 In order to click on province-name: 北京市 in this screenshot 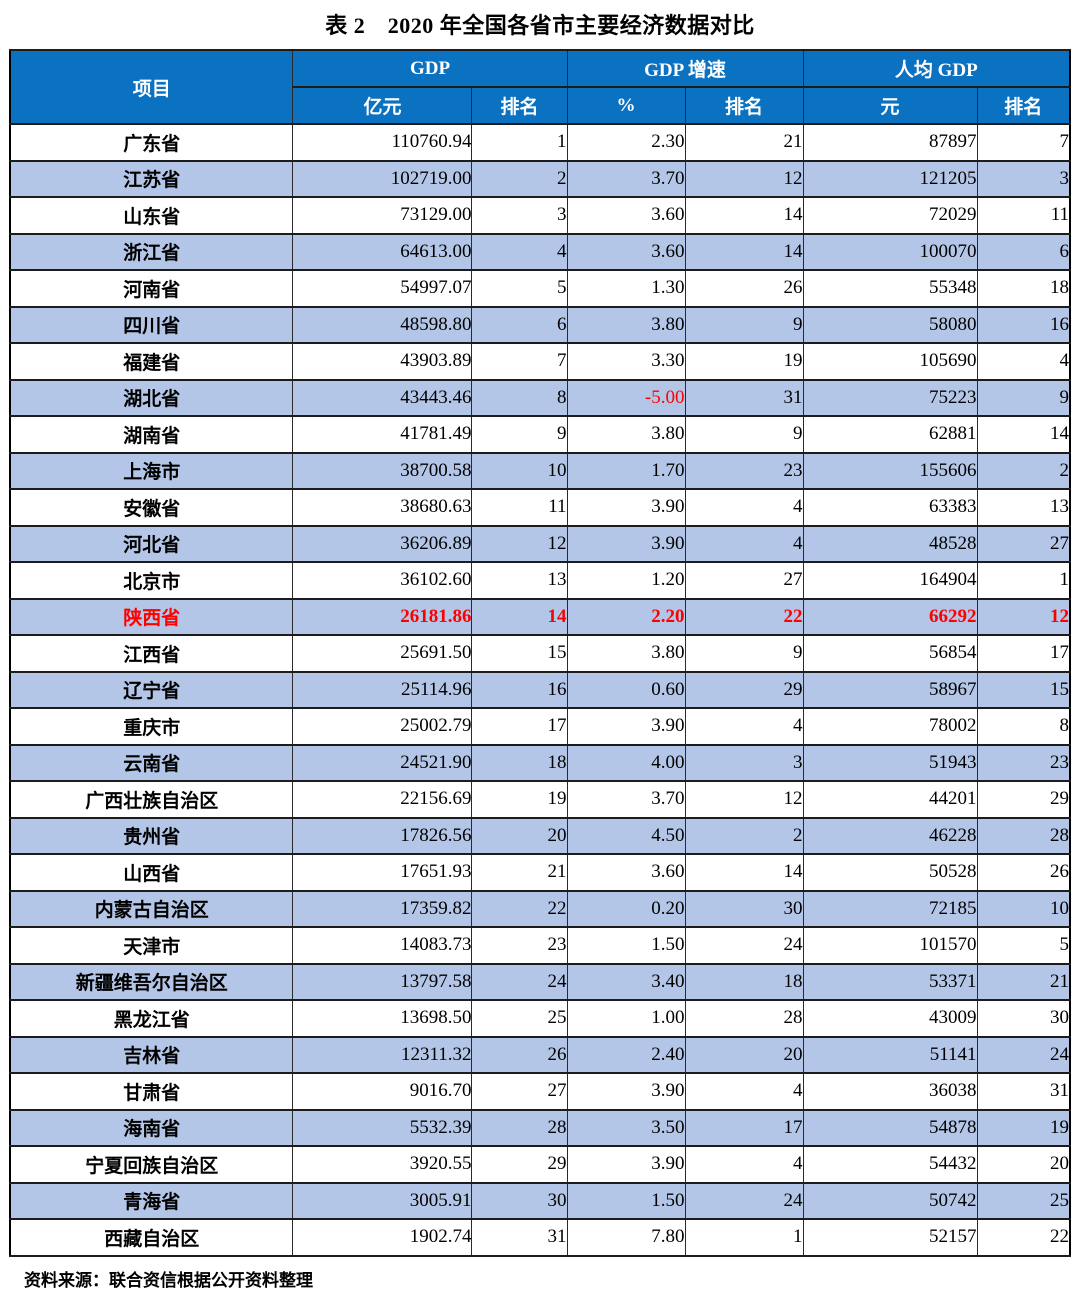, I will do `click(151, 580)`.